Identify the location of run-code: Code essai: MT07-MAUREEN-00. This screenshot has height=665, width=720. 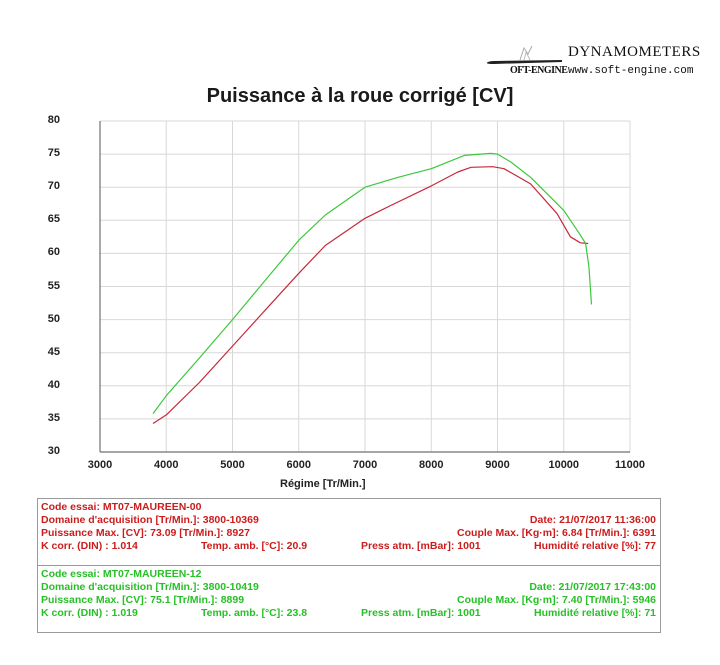
(121, 507).